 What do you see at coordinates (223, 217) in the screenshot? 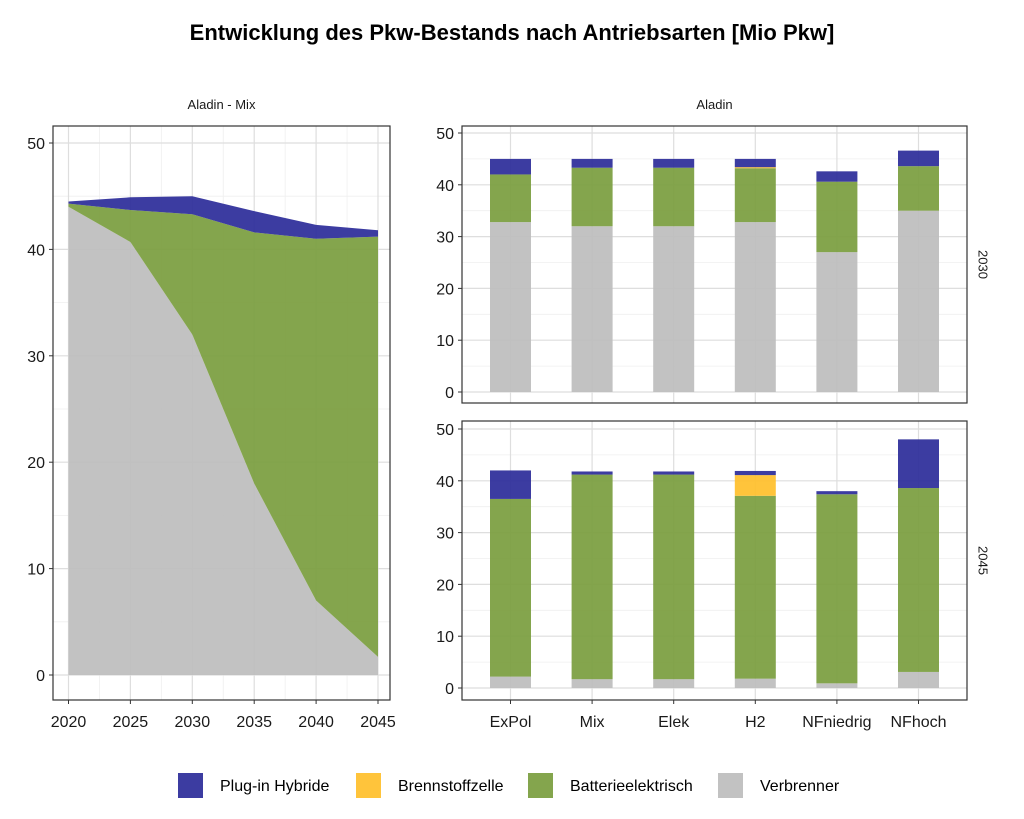
I see `area-series-plugin` at bounding box center [223, 217].